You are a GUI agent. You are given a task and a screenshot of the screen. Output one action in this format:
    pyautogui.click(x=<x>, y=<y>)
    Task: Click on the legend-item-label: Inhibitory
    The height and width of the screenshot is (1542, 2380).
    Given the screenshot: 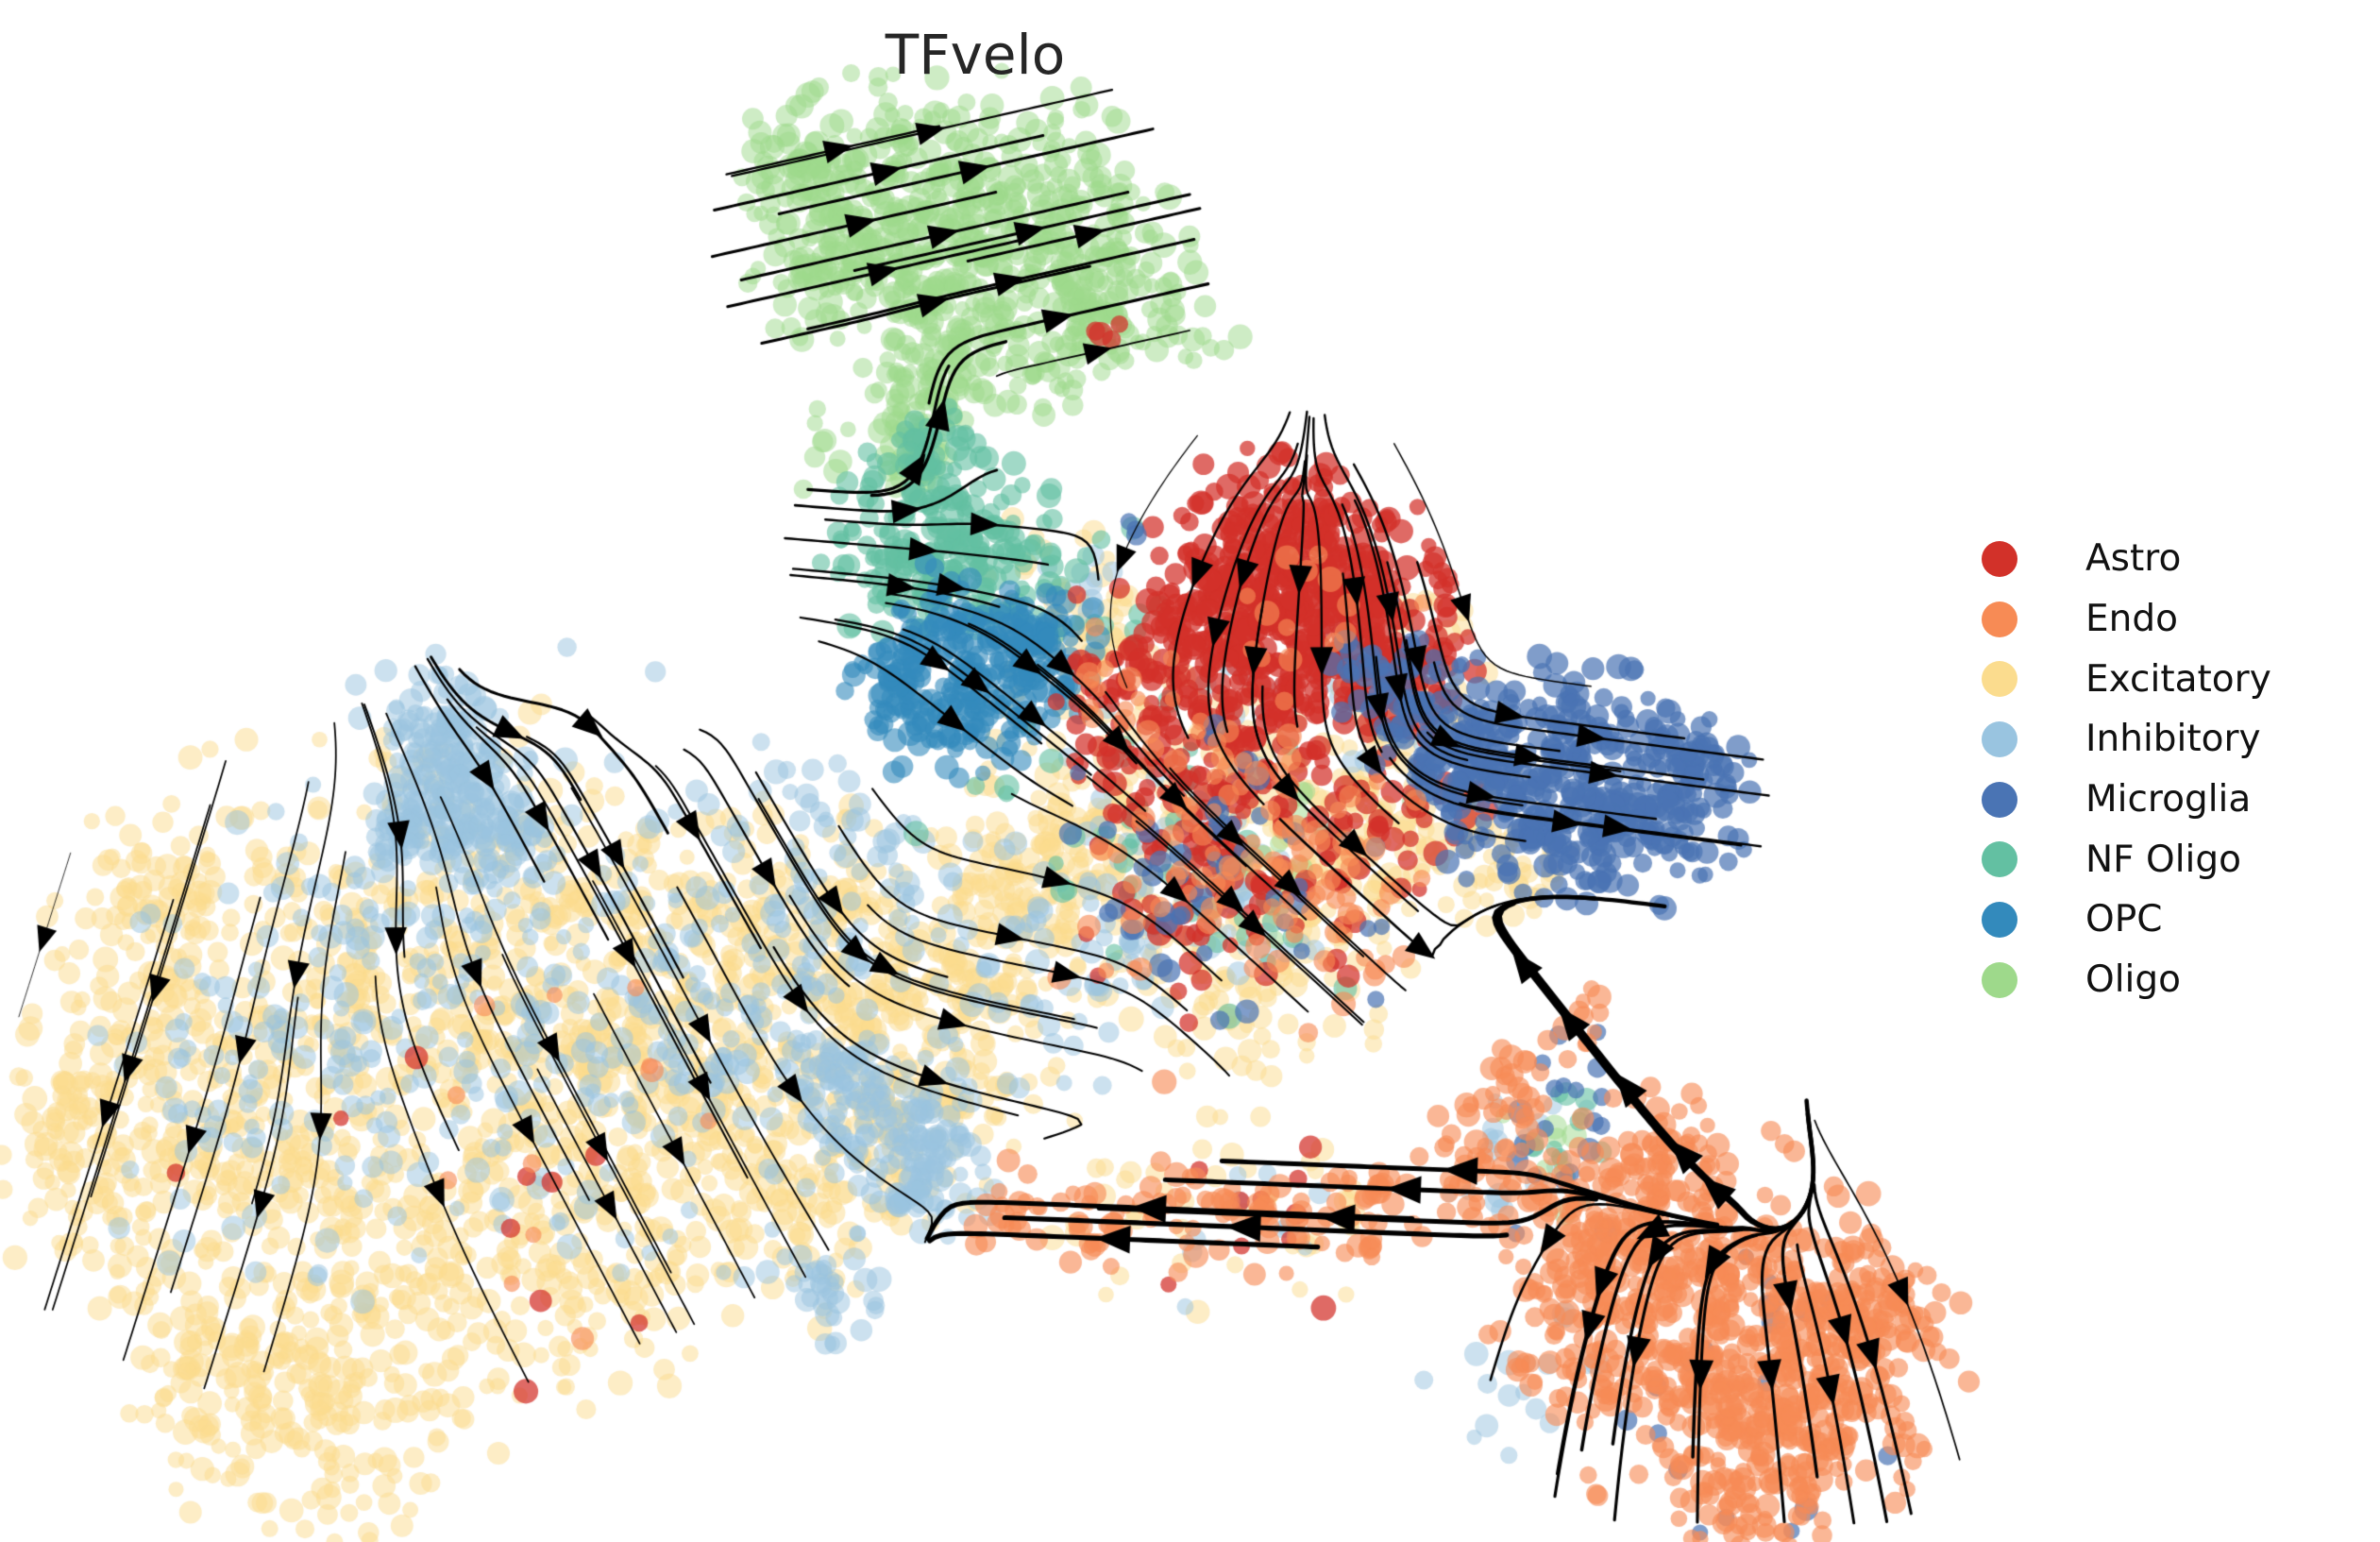 What is the action you would take?
    pyautogui.click(x=2173, y=739)
    